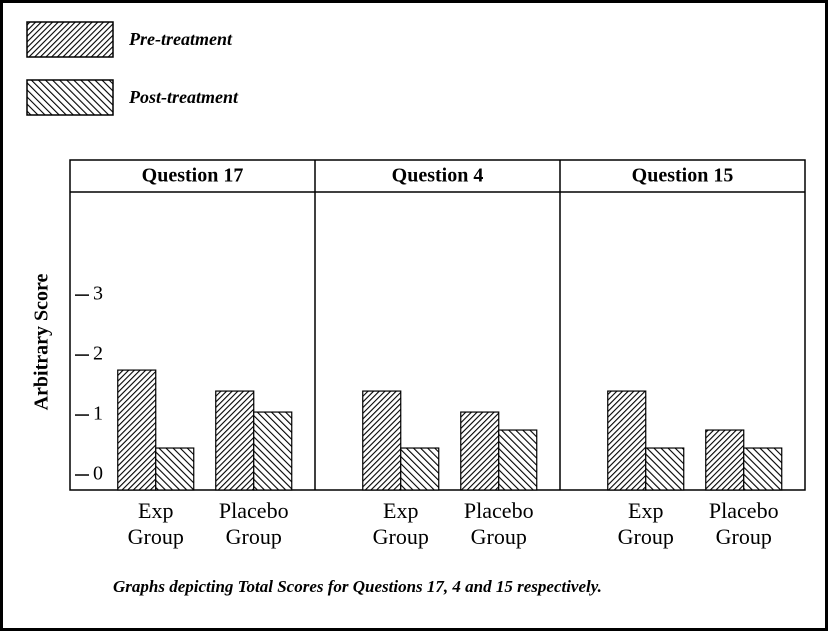 This screenshot has width=828, height=631. I want to click on y-tick-label: 3, so click(98, 294).